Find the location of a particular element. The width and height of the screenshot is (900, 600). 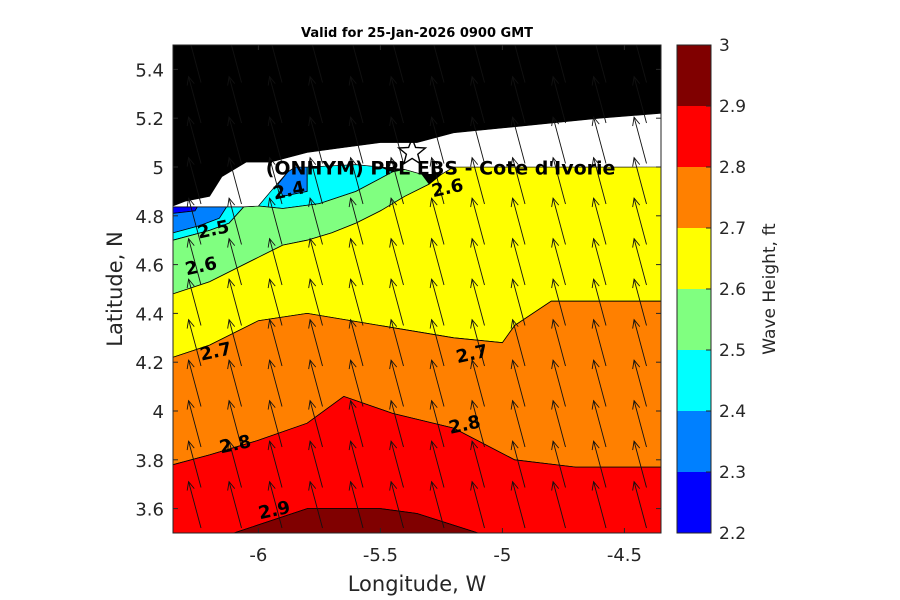

x-tick-label: -5.5 is located at coordinates (380, 555).